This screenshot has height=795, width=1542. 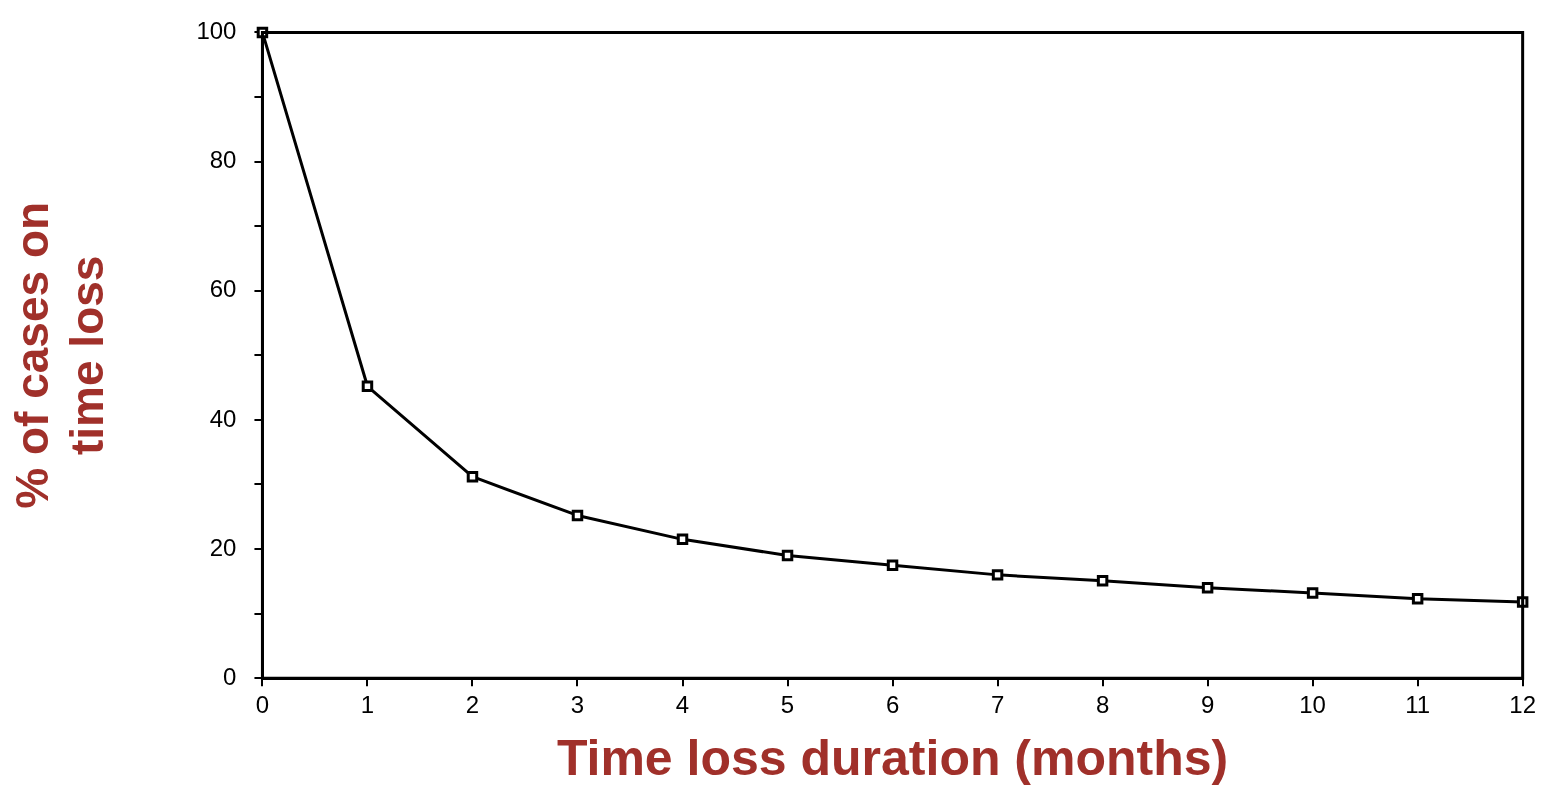 I want to click on x-tick-label: 7, so click(x=997, y=705).